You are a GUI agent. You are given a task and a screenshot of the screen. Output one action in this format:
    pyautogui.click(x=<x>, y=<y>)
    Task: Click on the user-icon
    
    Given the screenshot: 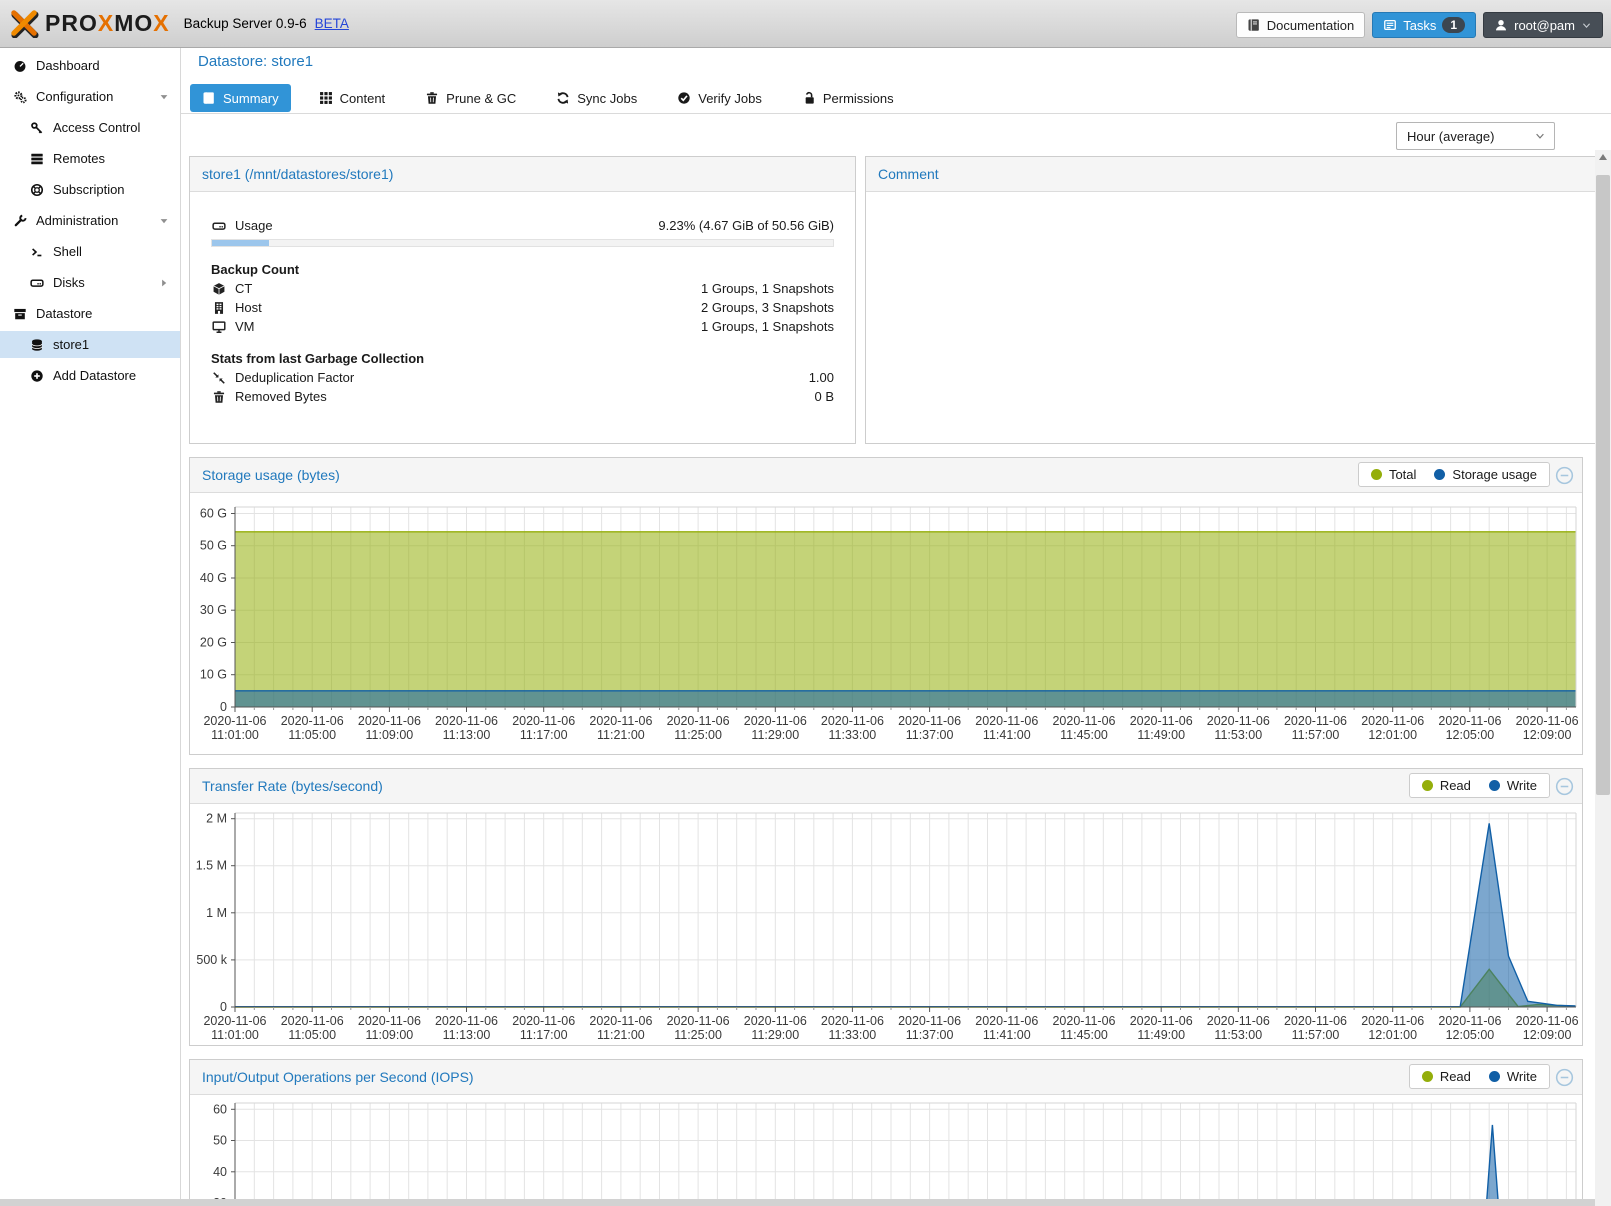 What is the action you would take?
    pyautogui.click(x=1501, y=25)
    